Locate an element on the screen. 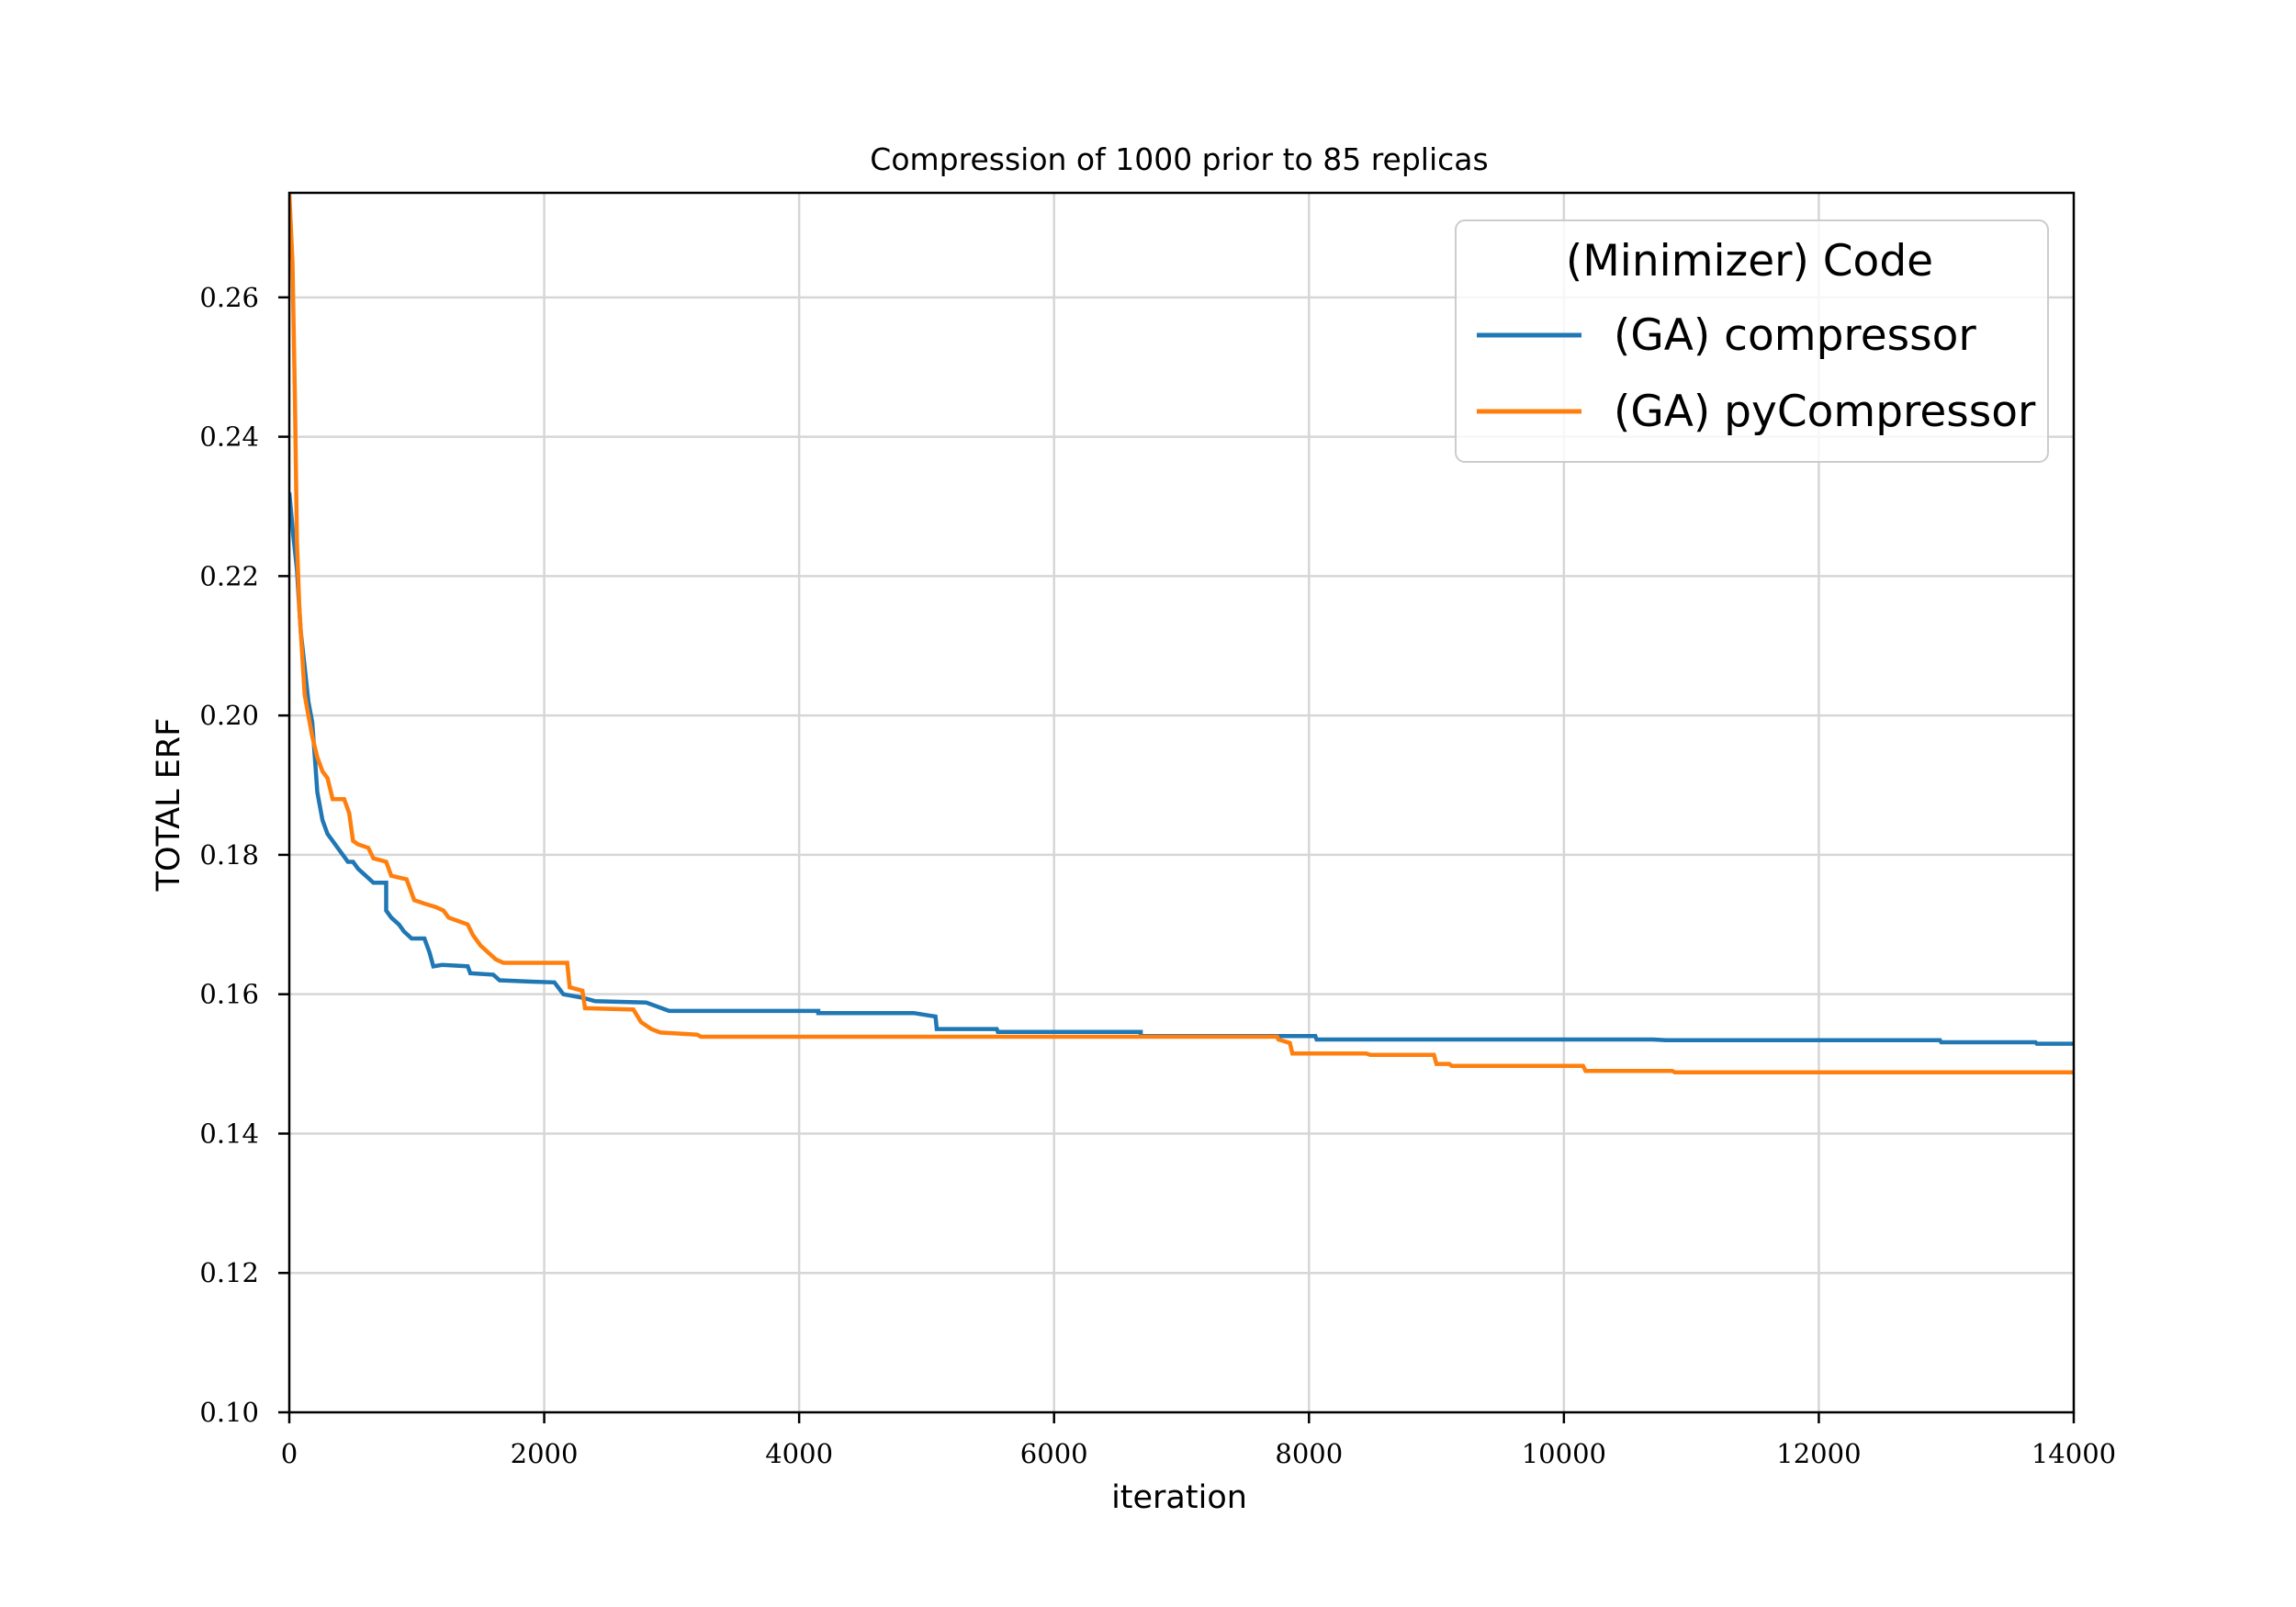  x-tick-label: 10000 is located at coordinates (1564, 1453).